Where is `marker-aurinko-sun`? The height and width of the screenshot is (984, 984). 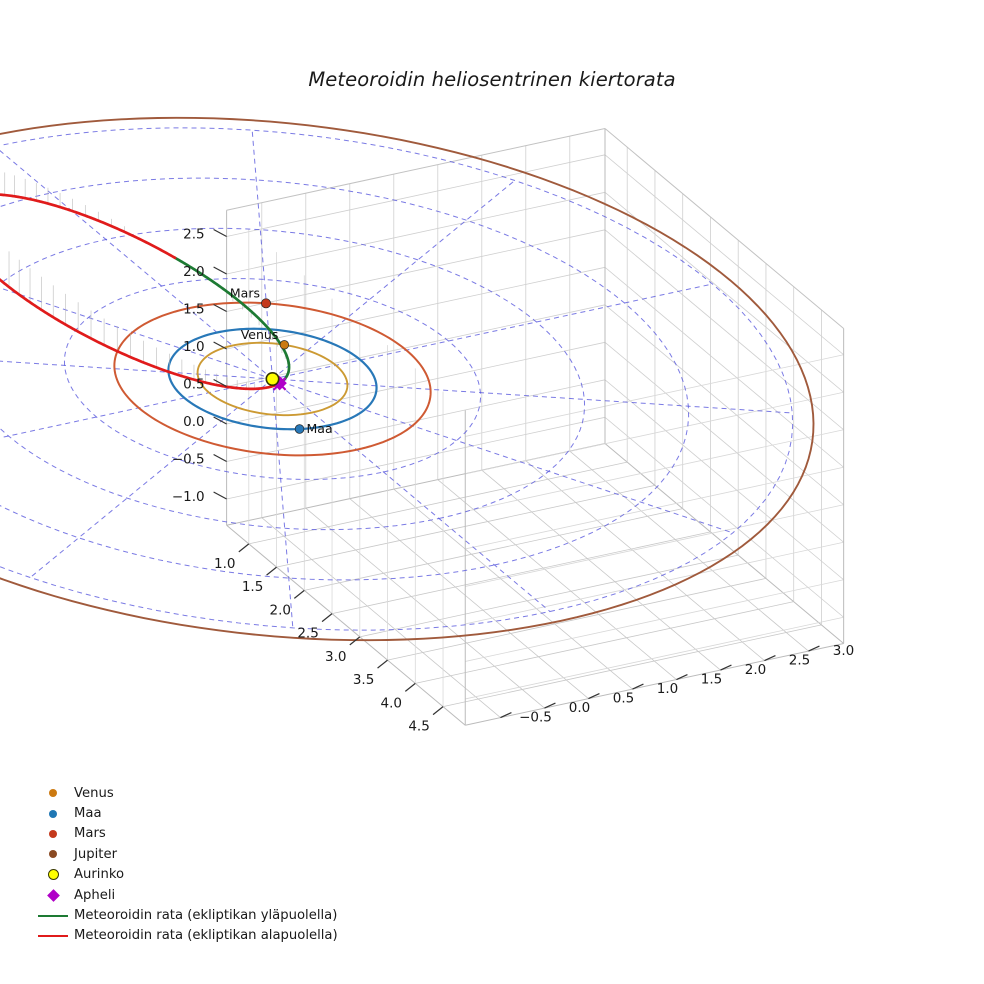
marker-aurinko-sun is located at coordinates (272, 378).